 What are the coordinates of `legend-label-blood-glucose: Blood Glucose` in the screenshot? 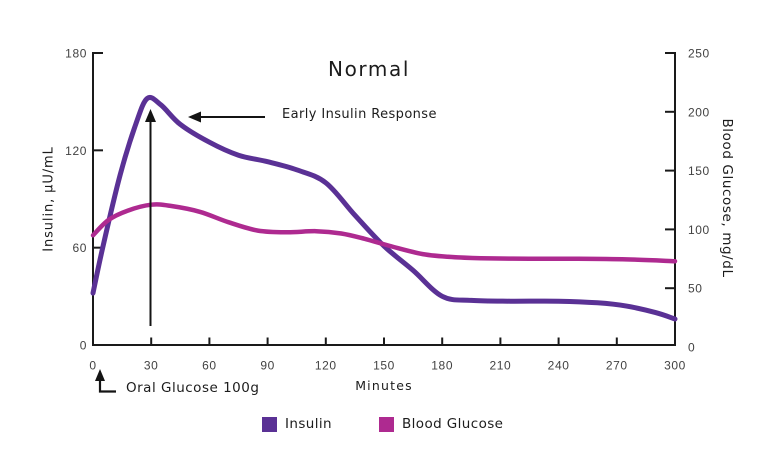 It's located at (453, 424).